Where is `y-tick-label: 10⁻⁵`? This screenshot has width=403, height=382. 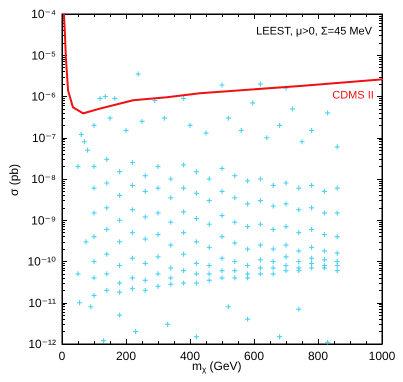 y-tick-label: 10⁻⁵ is located at coordinates (43, 55).